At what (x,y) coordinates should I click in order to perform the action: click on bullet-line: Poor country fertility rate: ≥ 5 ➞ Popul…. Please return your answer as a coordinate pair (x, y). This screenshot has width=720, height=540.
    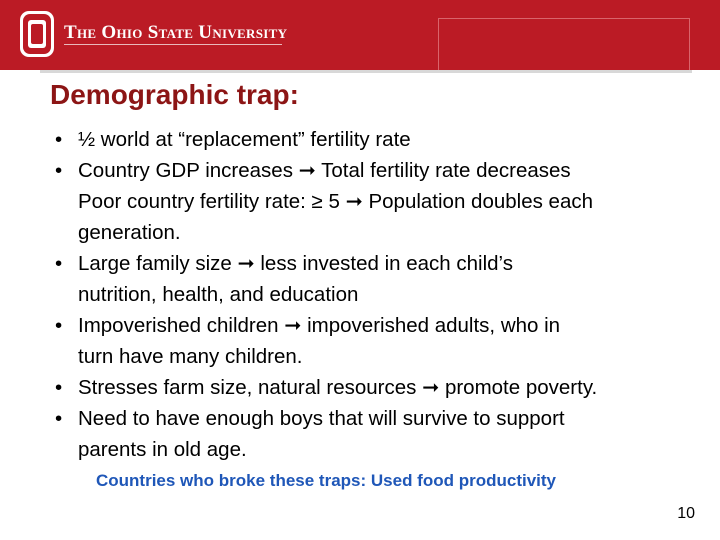
    Looking at the image, I should click on (336, 201).